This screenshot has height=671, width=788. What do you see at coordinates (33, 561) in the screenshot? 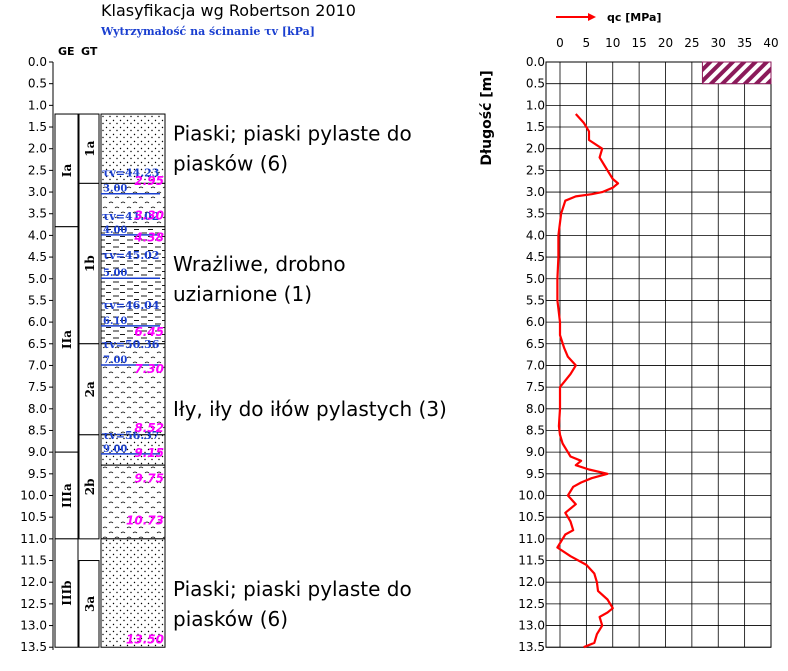
I see `left-tick-label: 11.5` at bounding box center [33, 561].